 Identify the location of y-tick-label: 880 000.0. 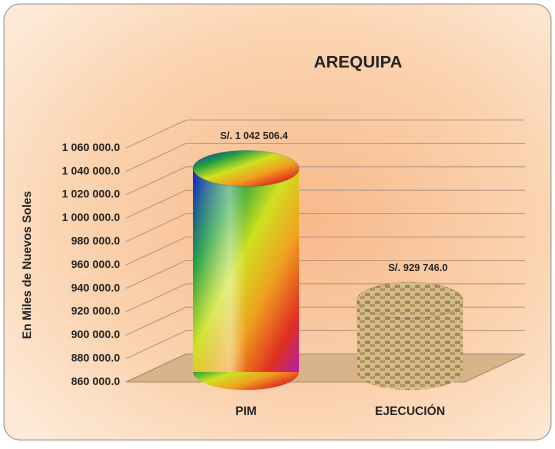
(95, 359).